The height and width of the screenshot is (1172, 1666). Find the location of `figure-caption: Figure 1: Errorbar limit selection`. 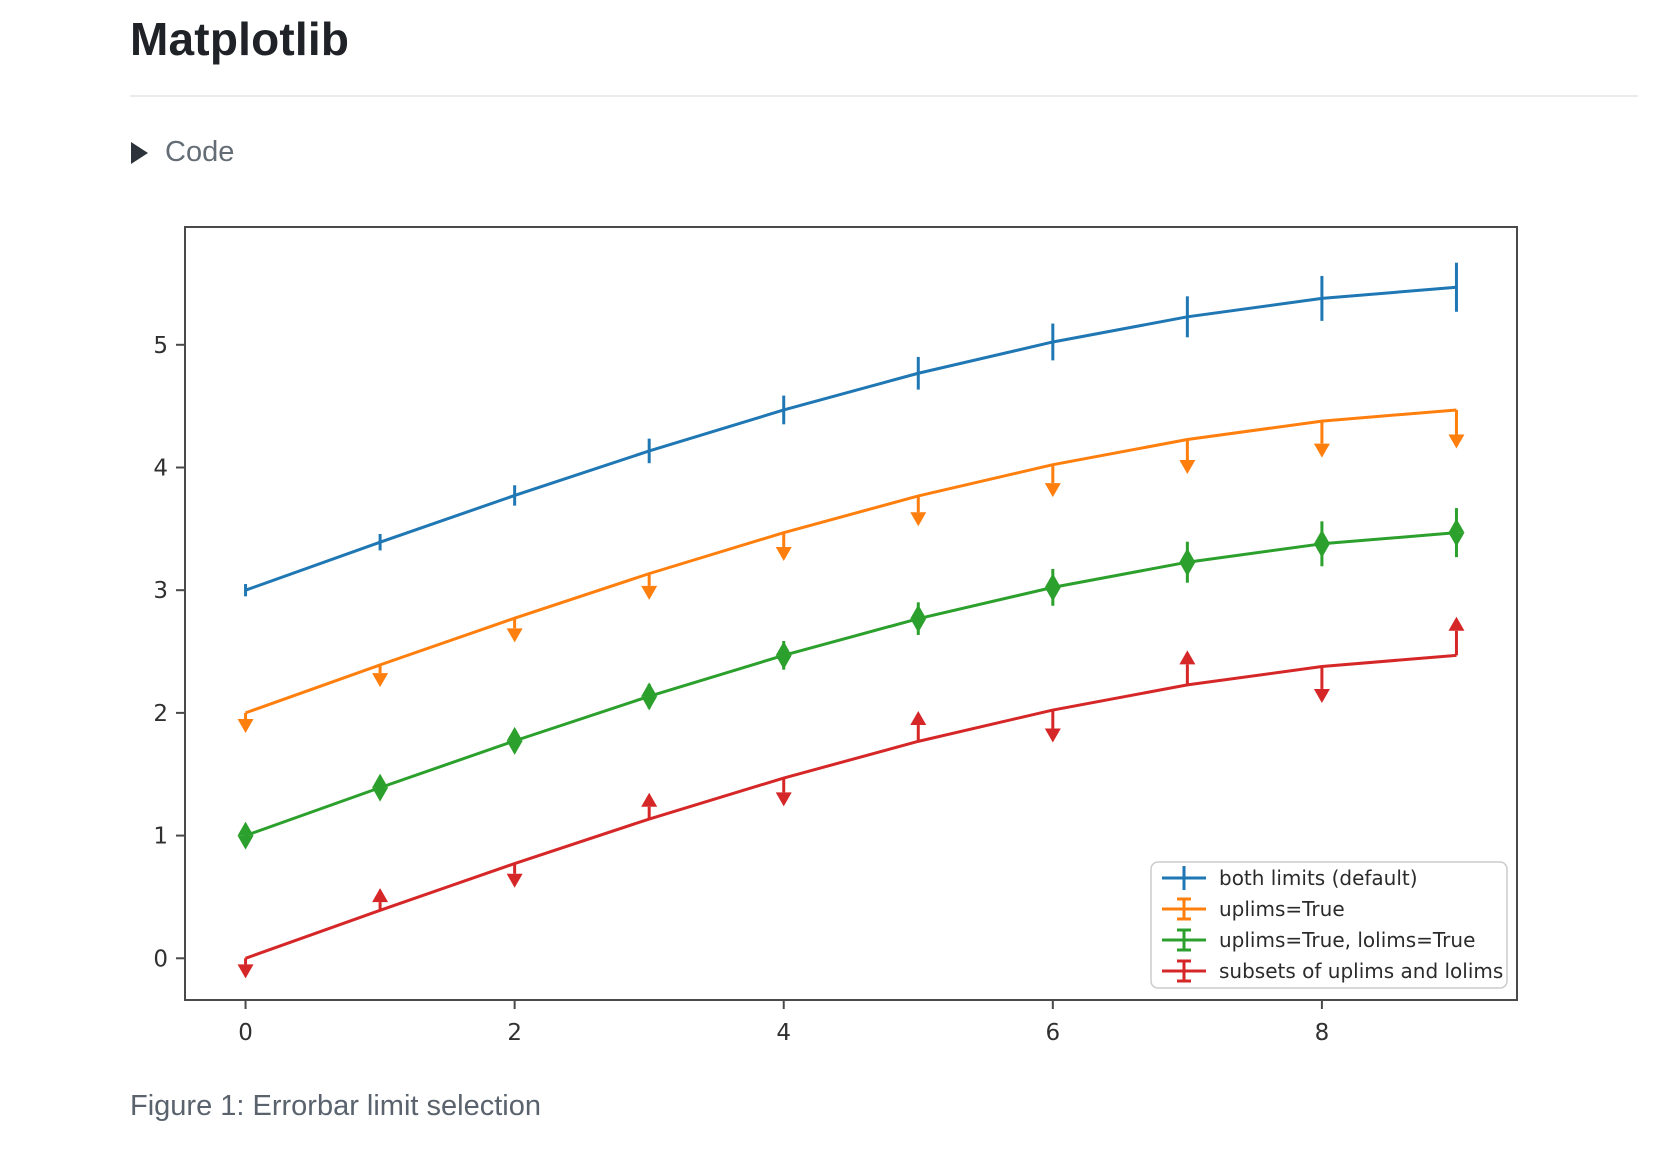

figure-caption: Figure 1: Errorbar limit selection is located at coordinates (335, 1106).